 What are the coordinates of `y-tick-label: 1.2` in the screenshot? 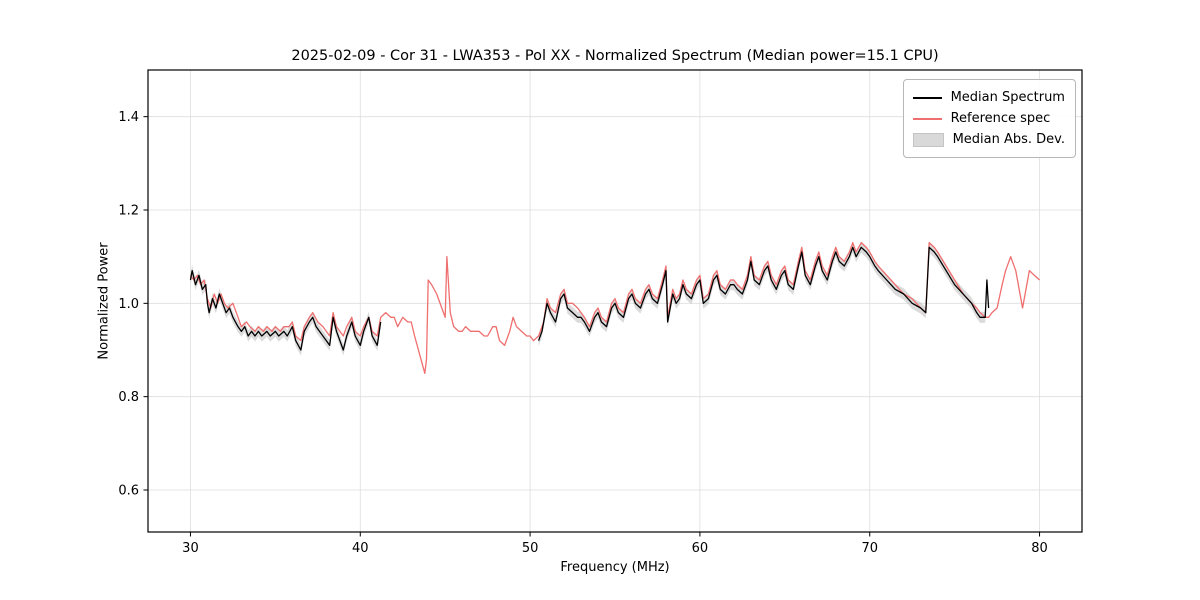 It's located at (128, 211).